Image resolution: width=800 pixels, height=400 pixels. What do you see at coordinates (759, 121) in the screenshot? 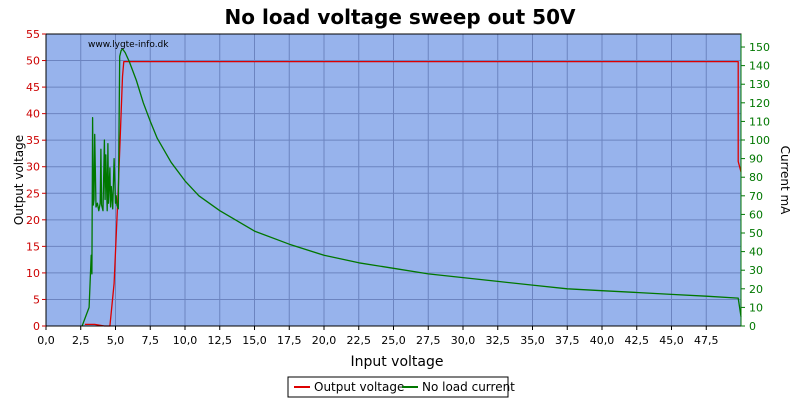
I see `y-right-tick-label: 110` at bounding box center [759, 121].